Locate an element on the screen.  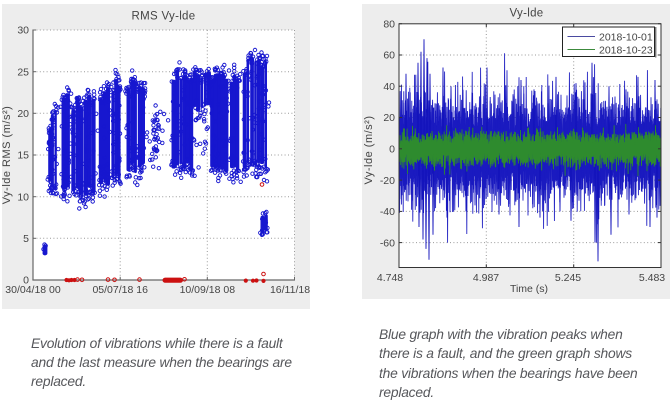
svg-text: 5 is located at coordinates (26, 239).